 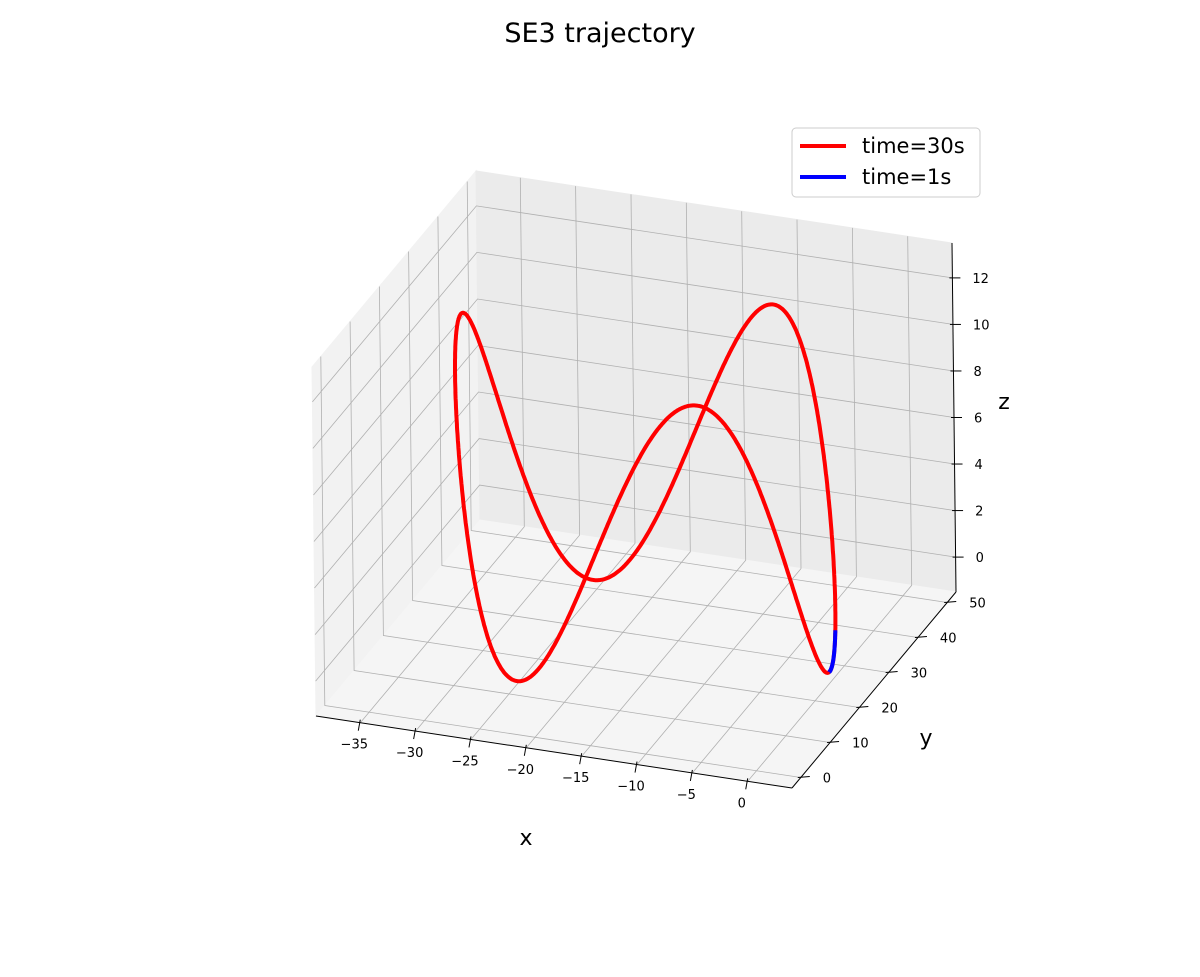 What do you see at coordinates (977, 604) in the screenshot?
I see `y-tick-label: 50` at bounding box center [977, 604].